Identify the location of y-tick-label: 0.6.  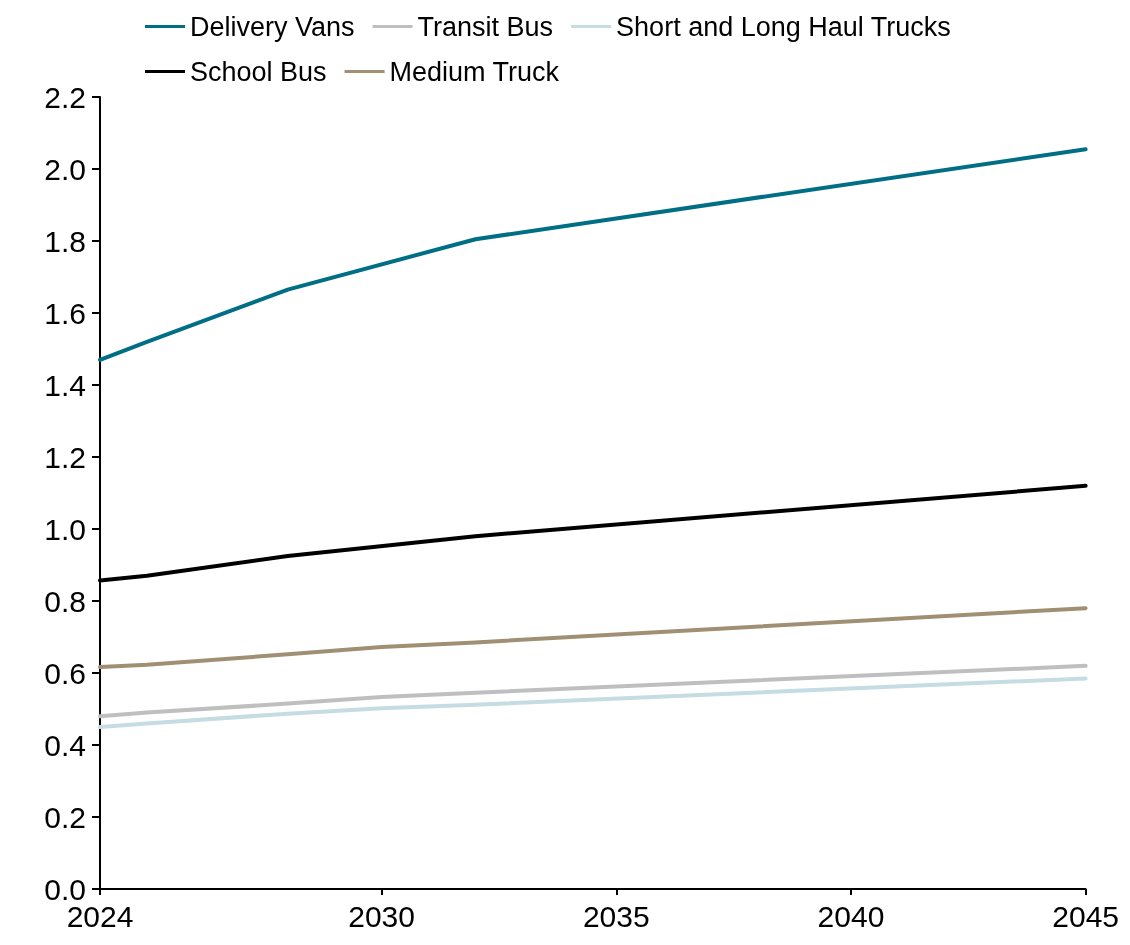
(65, 673).